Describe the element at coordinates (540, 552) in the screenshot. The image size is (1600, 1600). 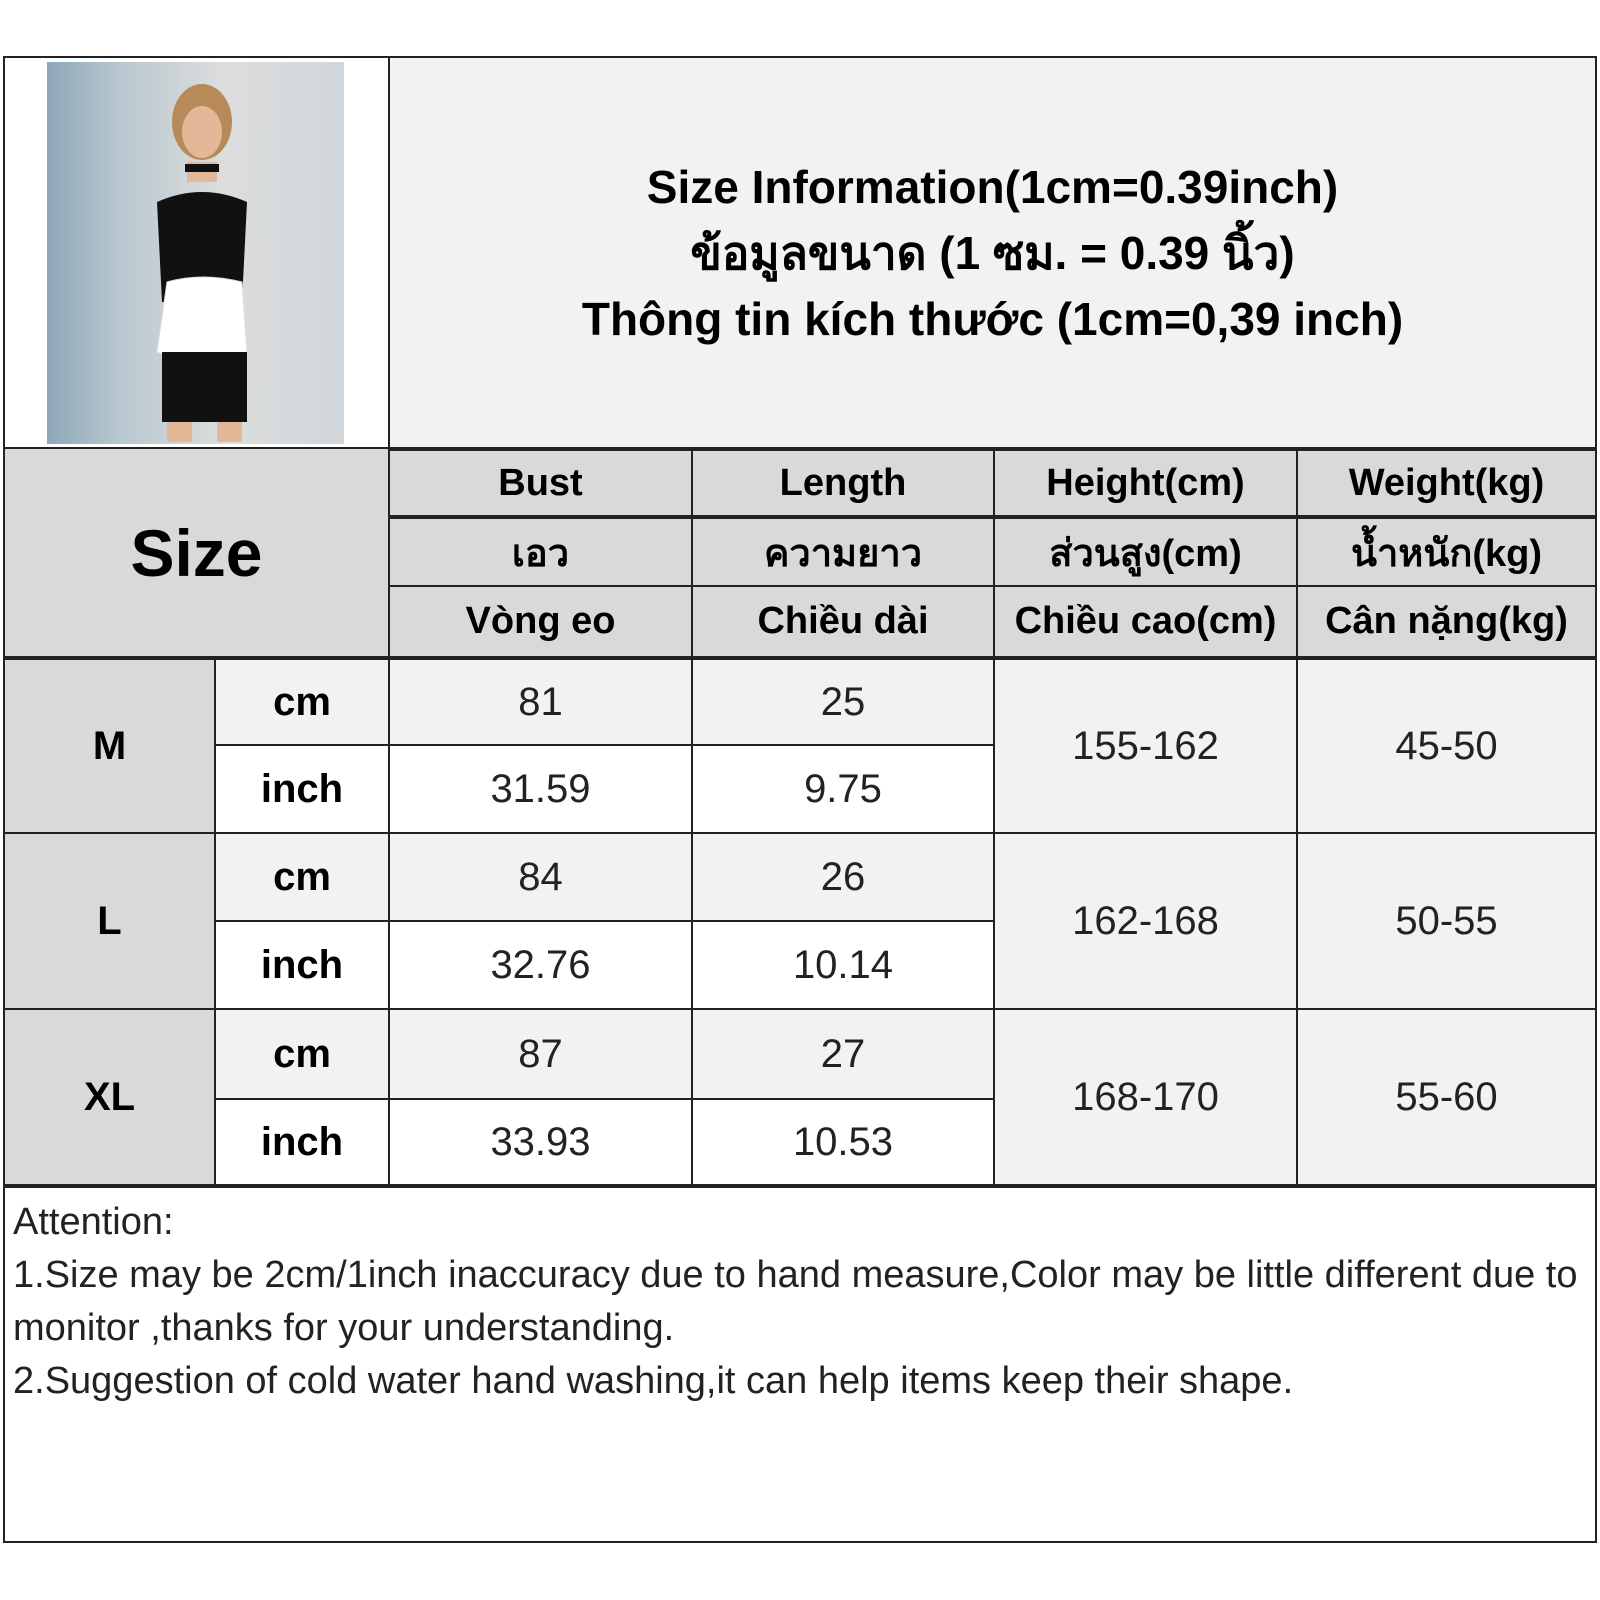
I see `col-header-bust-th: เอว` at that location.